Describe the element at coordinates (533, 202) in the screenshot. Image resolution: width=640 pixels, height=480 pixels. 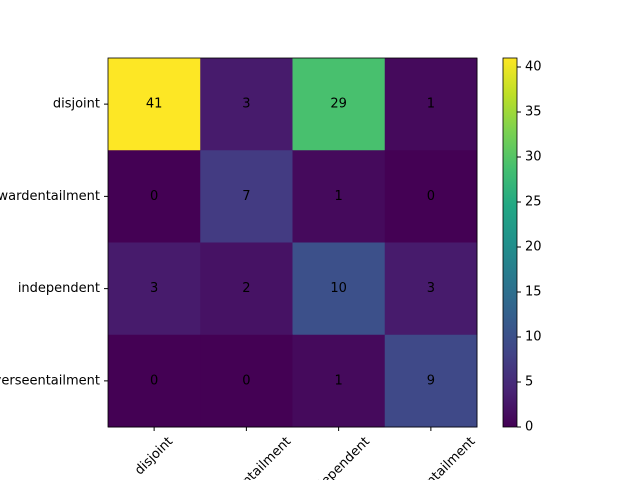
I see `colorbar-tick-label: 25` at that location.